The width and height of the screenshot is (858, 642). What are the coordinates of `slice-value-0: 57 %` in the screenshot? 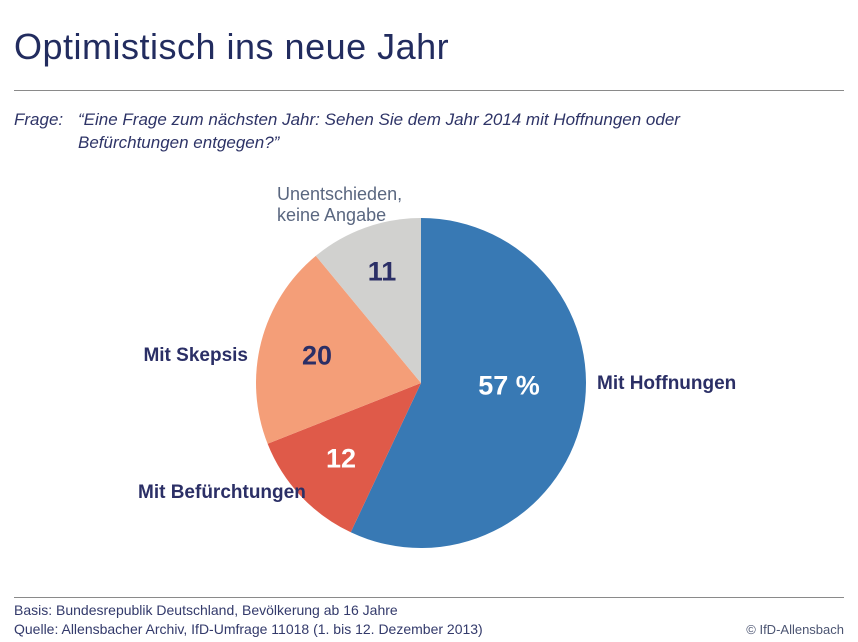 It's located at (509, 385).